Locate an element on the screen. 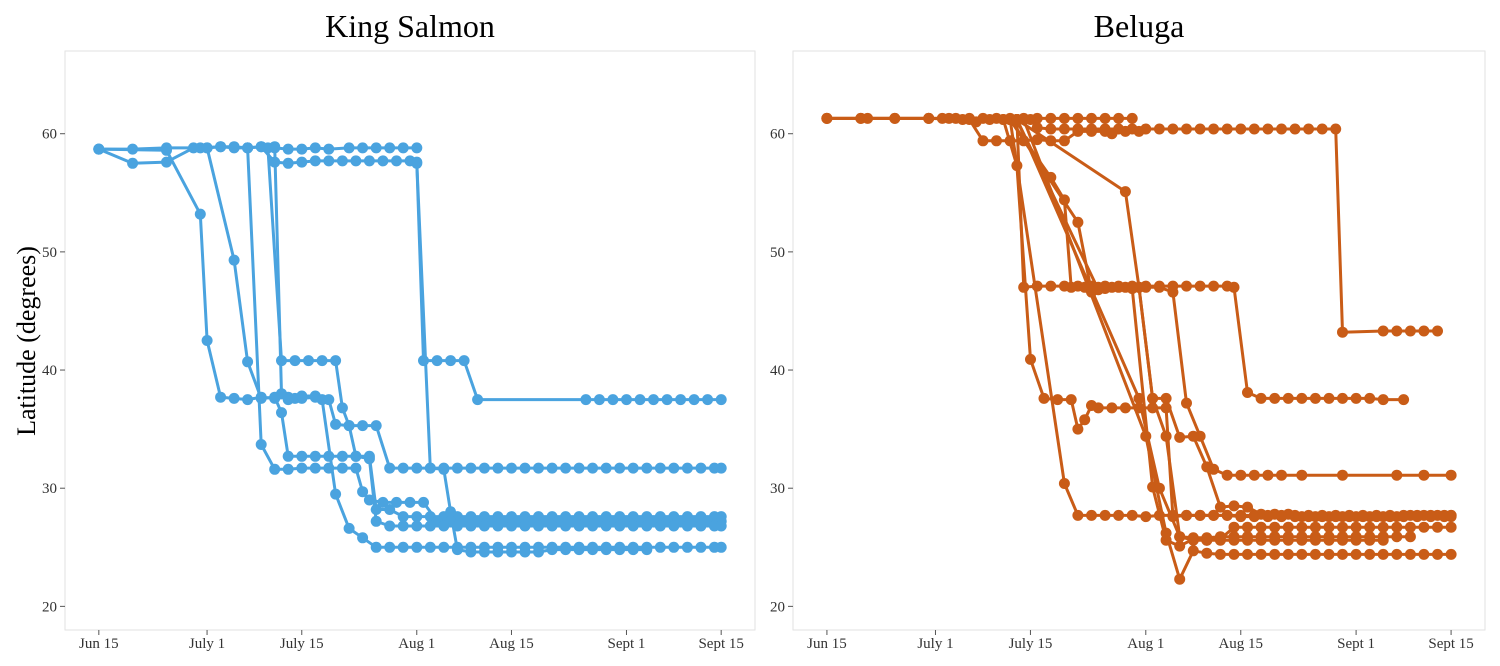 This screenshot has width=1500, height=666. beluga-x-tick-label: Aug 1 is located at coordinates (1145, 644).